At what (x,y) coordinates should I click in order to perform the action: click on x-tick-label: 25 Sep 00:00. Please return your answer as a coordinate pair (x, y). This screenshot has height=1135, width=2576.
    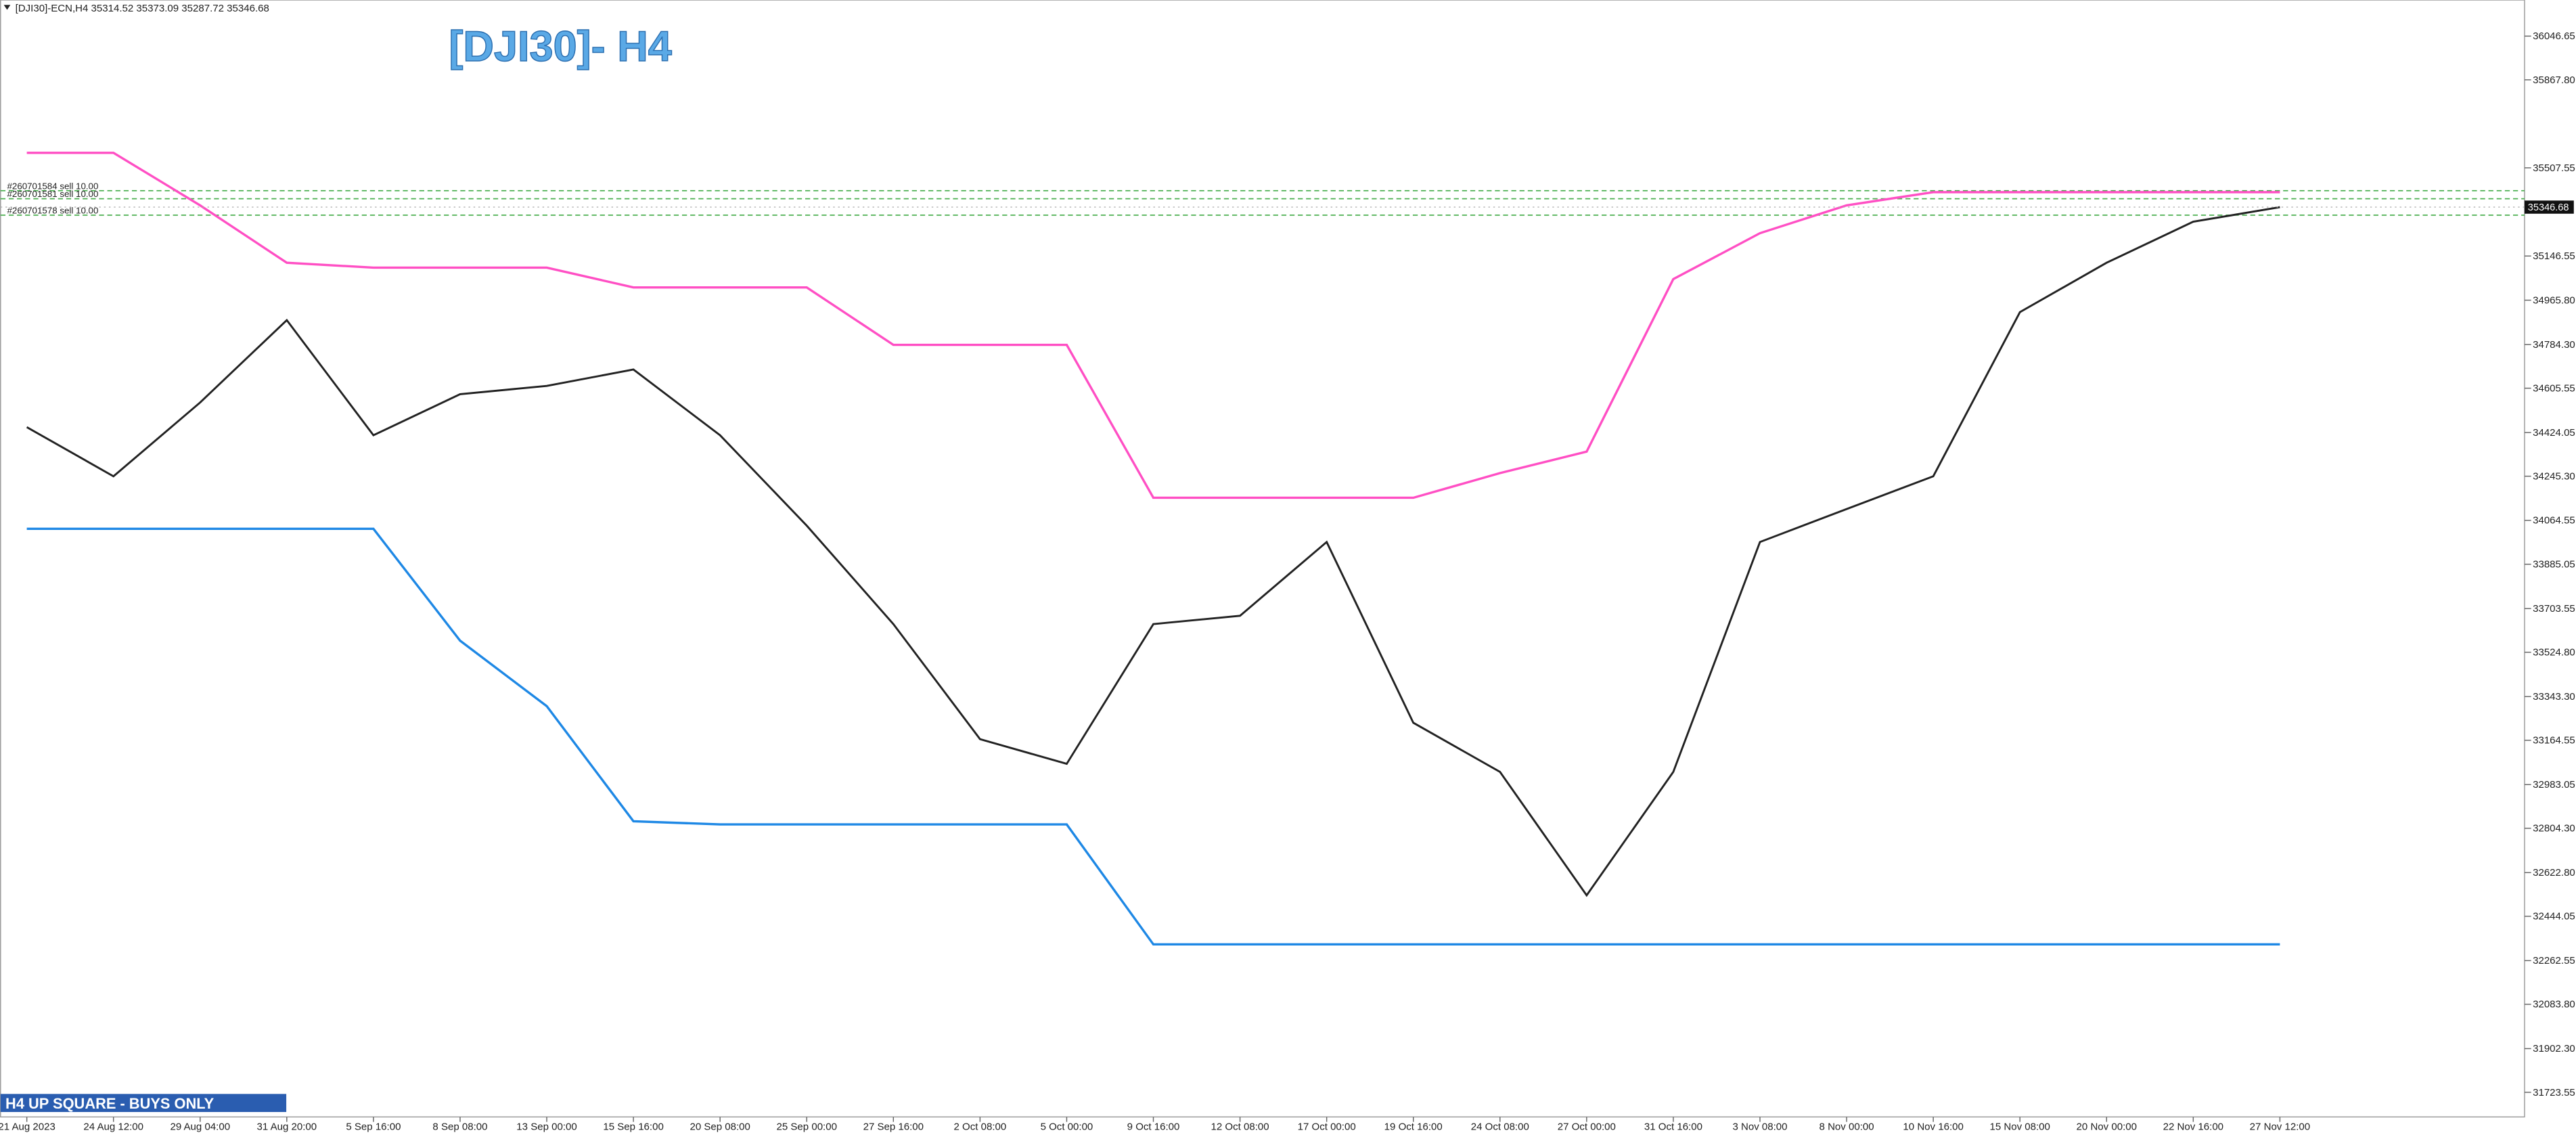
    Looking at the image, I should click on (807, 1127).